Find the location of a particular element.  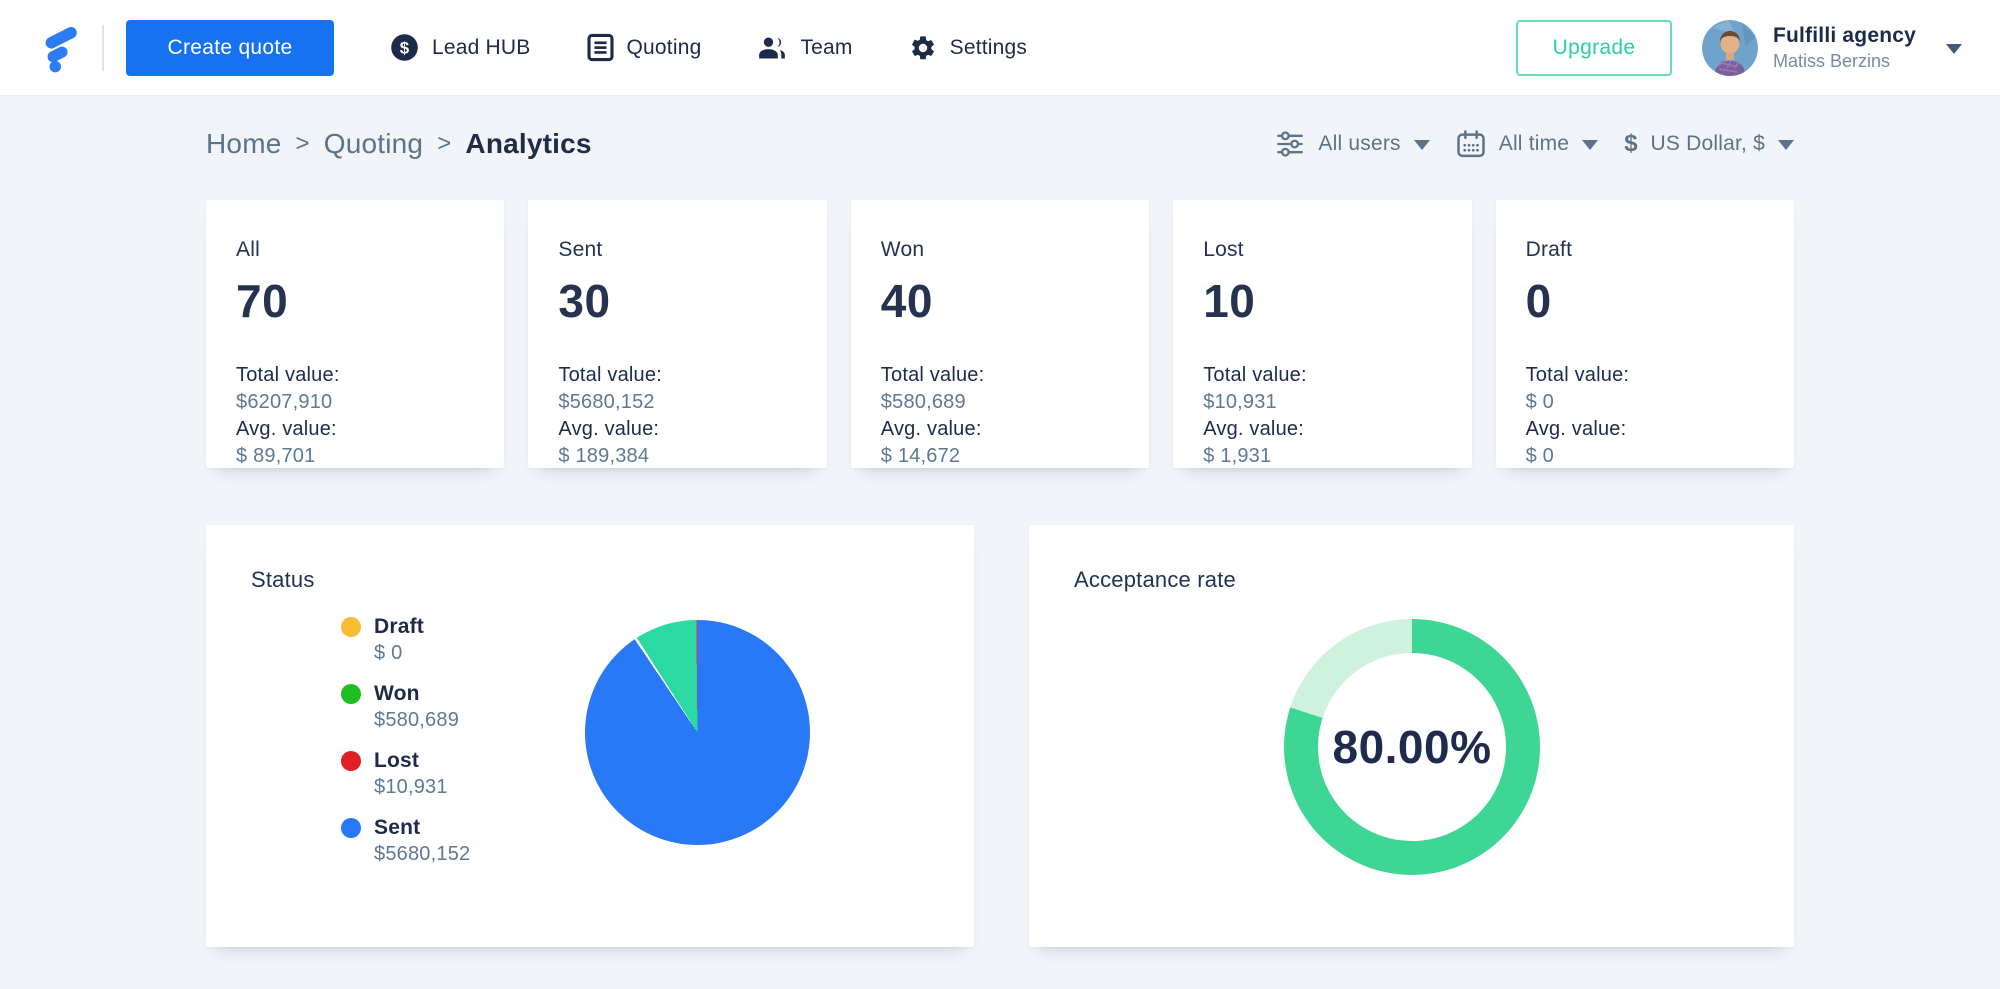

account-menu: Fulfilli agency Matiss Berzins is located at coordinates (1831, 47).